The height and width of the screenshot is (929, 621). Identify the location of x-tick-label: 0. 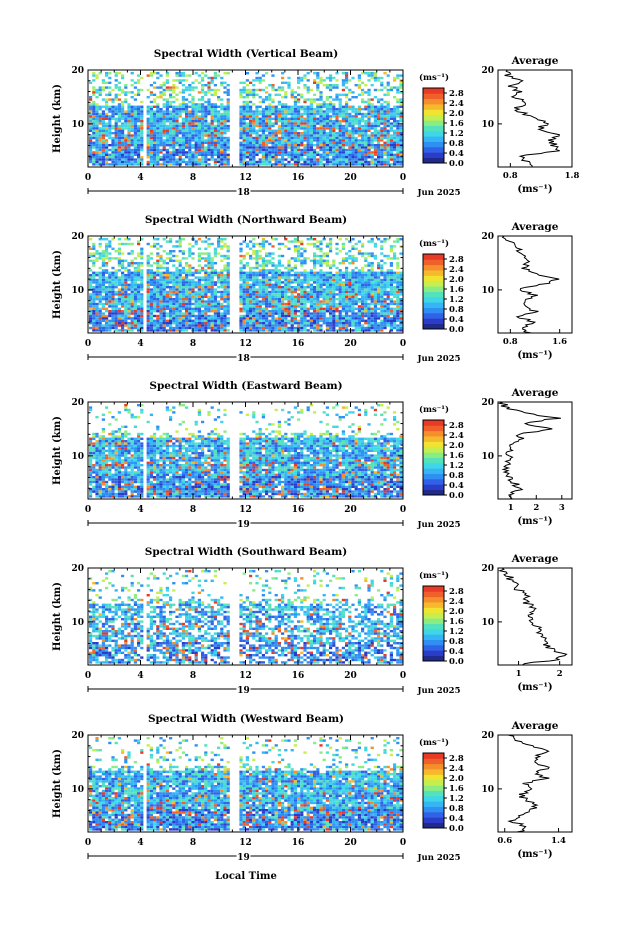
(88, 178).